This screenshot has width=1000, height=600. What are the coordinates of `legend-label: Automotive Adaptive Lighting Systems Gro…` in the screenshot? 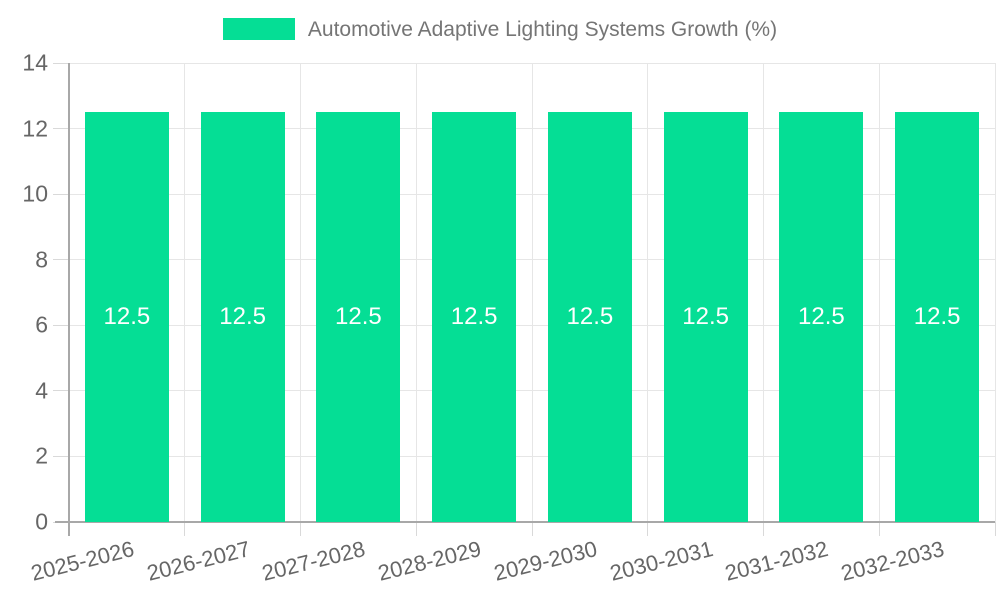 It's located at (542, 29).